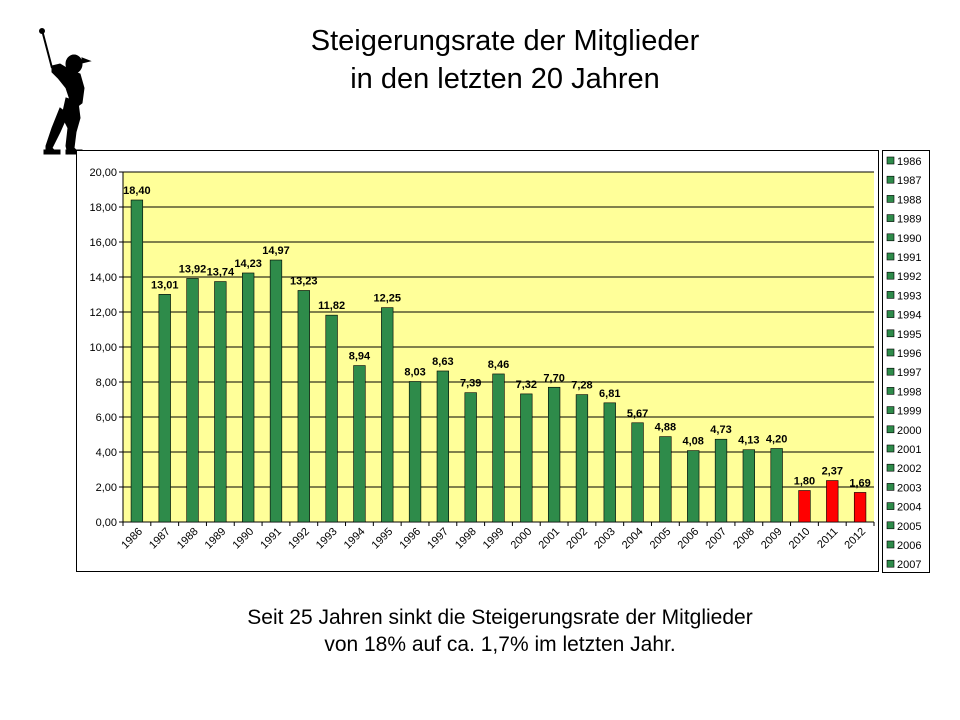 This screenshot has height=720, width=960. I want to click on data-label: 4,08, so click(692, 442).